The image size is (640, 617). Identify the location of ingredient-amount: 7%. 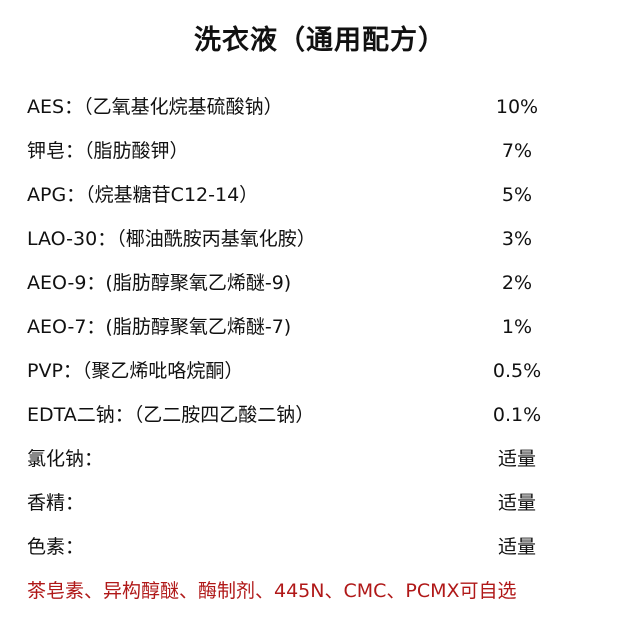
(517, 151).